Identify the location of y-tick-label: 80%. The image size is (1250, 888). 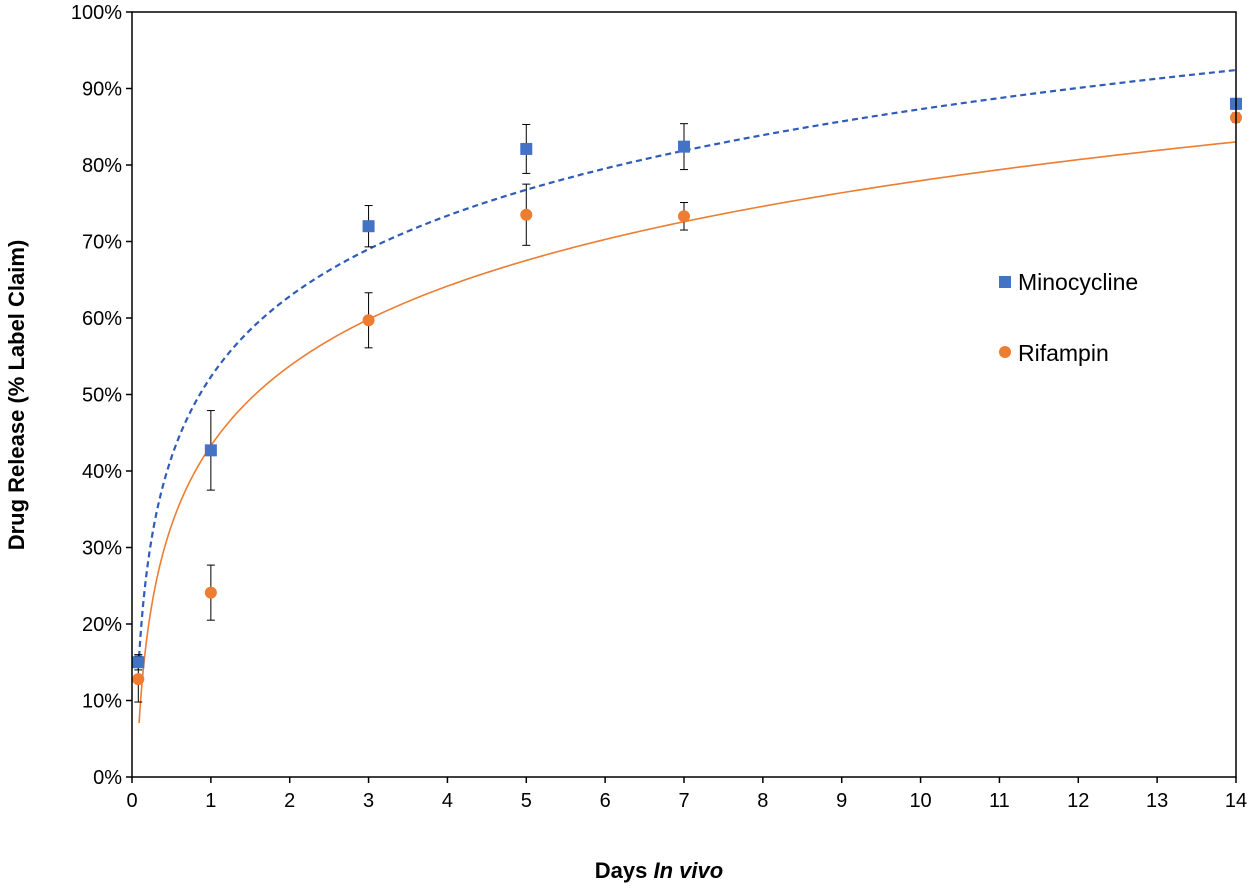
(102, 166).